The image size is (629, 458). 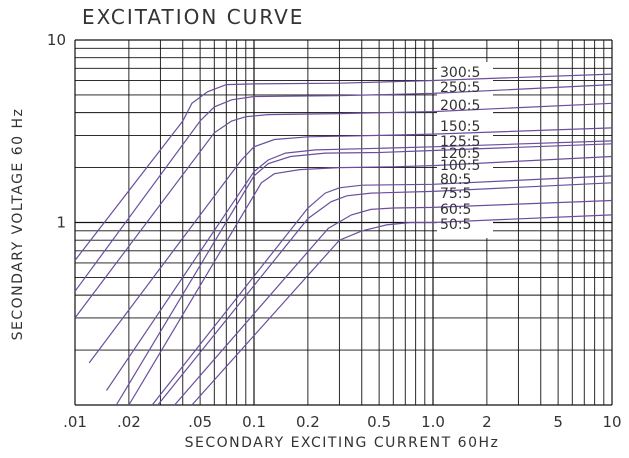 I want to click on series-label: 200:5, so click(x=460, y=106).